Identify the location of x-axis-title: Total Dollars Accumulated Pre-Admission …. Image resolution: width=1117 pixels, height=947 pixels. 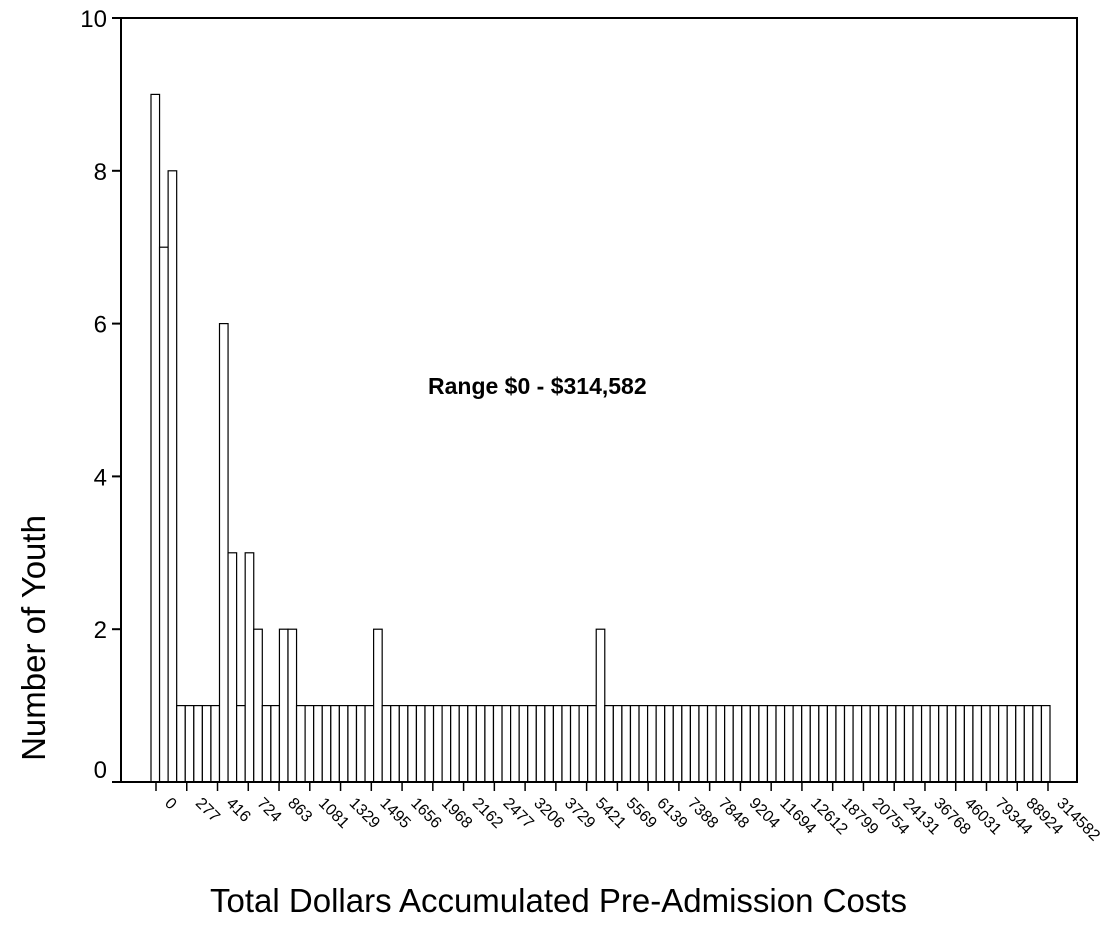
(558, 900).